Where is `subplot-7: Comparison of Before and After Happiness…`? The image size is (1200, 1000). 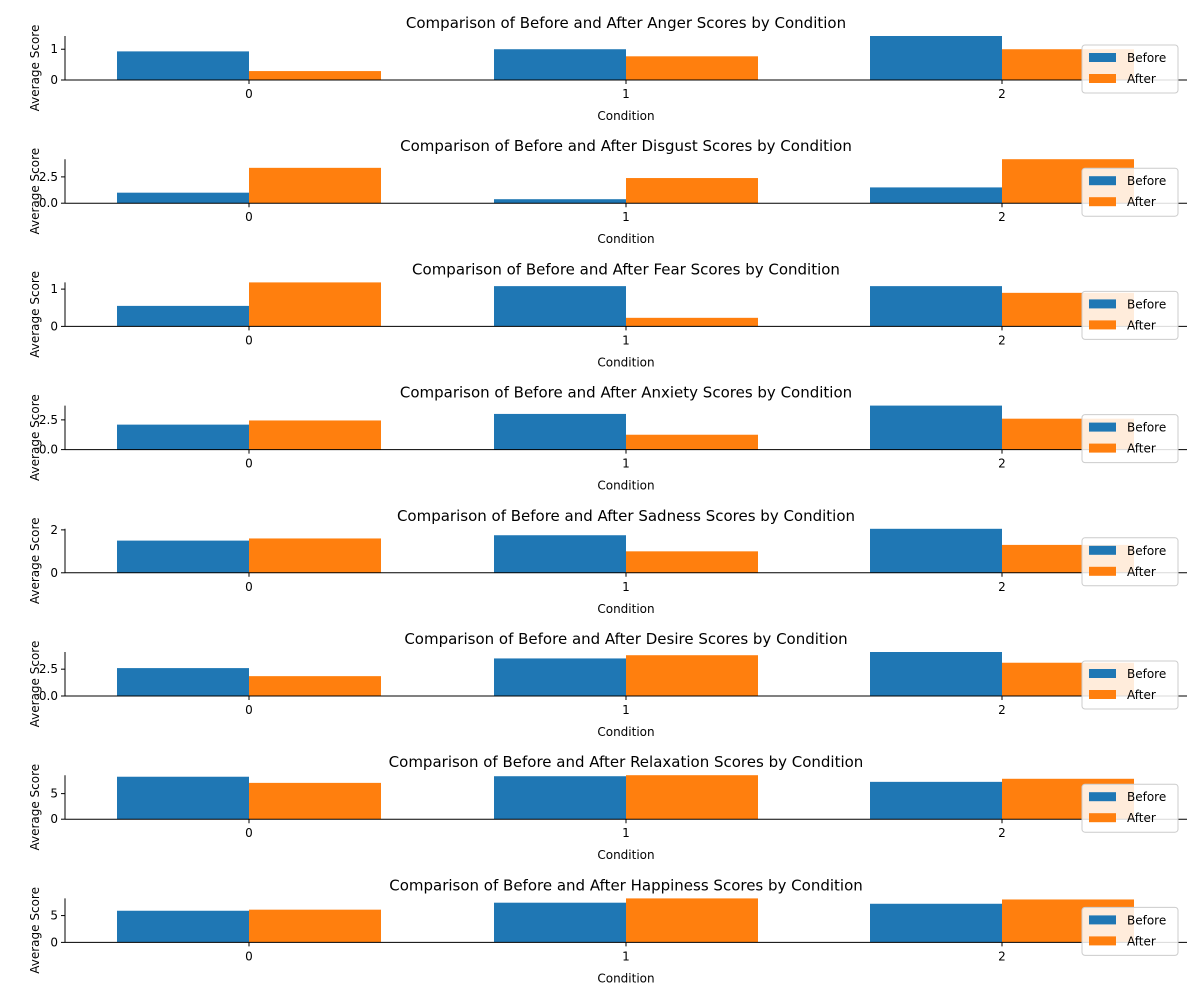
subplot-7: Comparison of Before and After Happiness… is located at coordinates (607, 930).